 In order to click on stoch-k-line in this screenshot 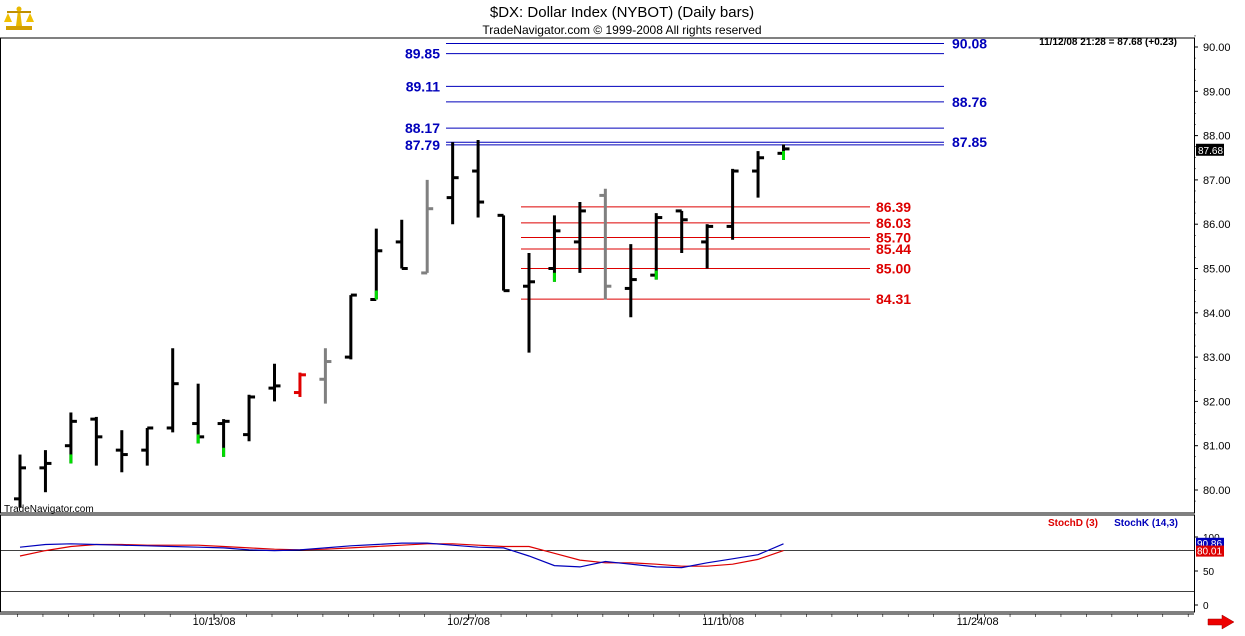, I will do `click(401, 555)`.